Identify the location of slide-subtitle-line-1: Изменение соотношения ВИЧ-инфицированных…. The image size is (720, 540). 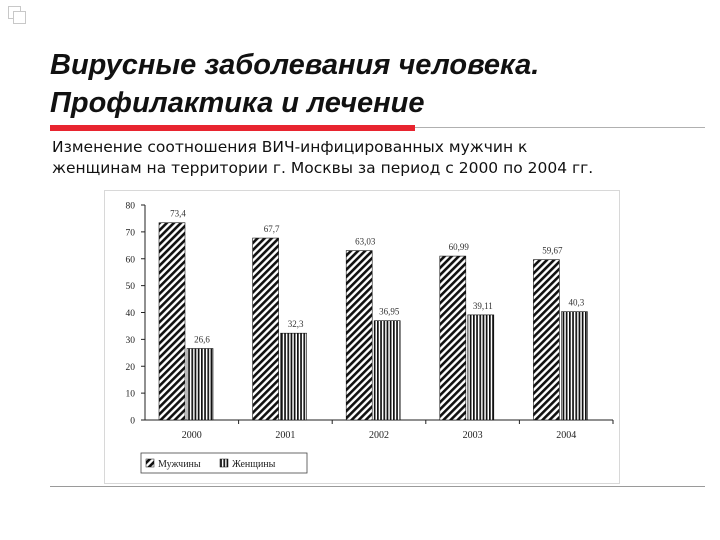
(290, 147).